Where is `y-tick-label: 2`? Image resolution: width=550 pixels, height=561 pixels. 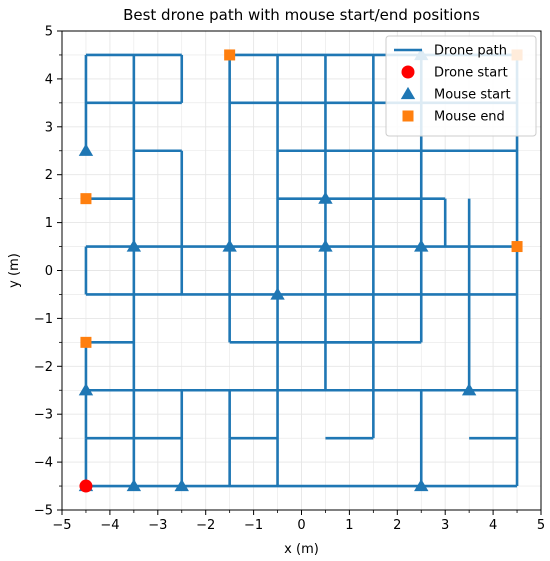 y-tick-label: 2 is located at coordinates (49, 175).